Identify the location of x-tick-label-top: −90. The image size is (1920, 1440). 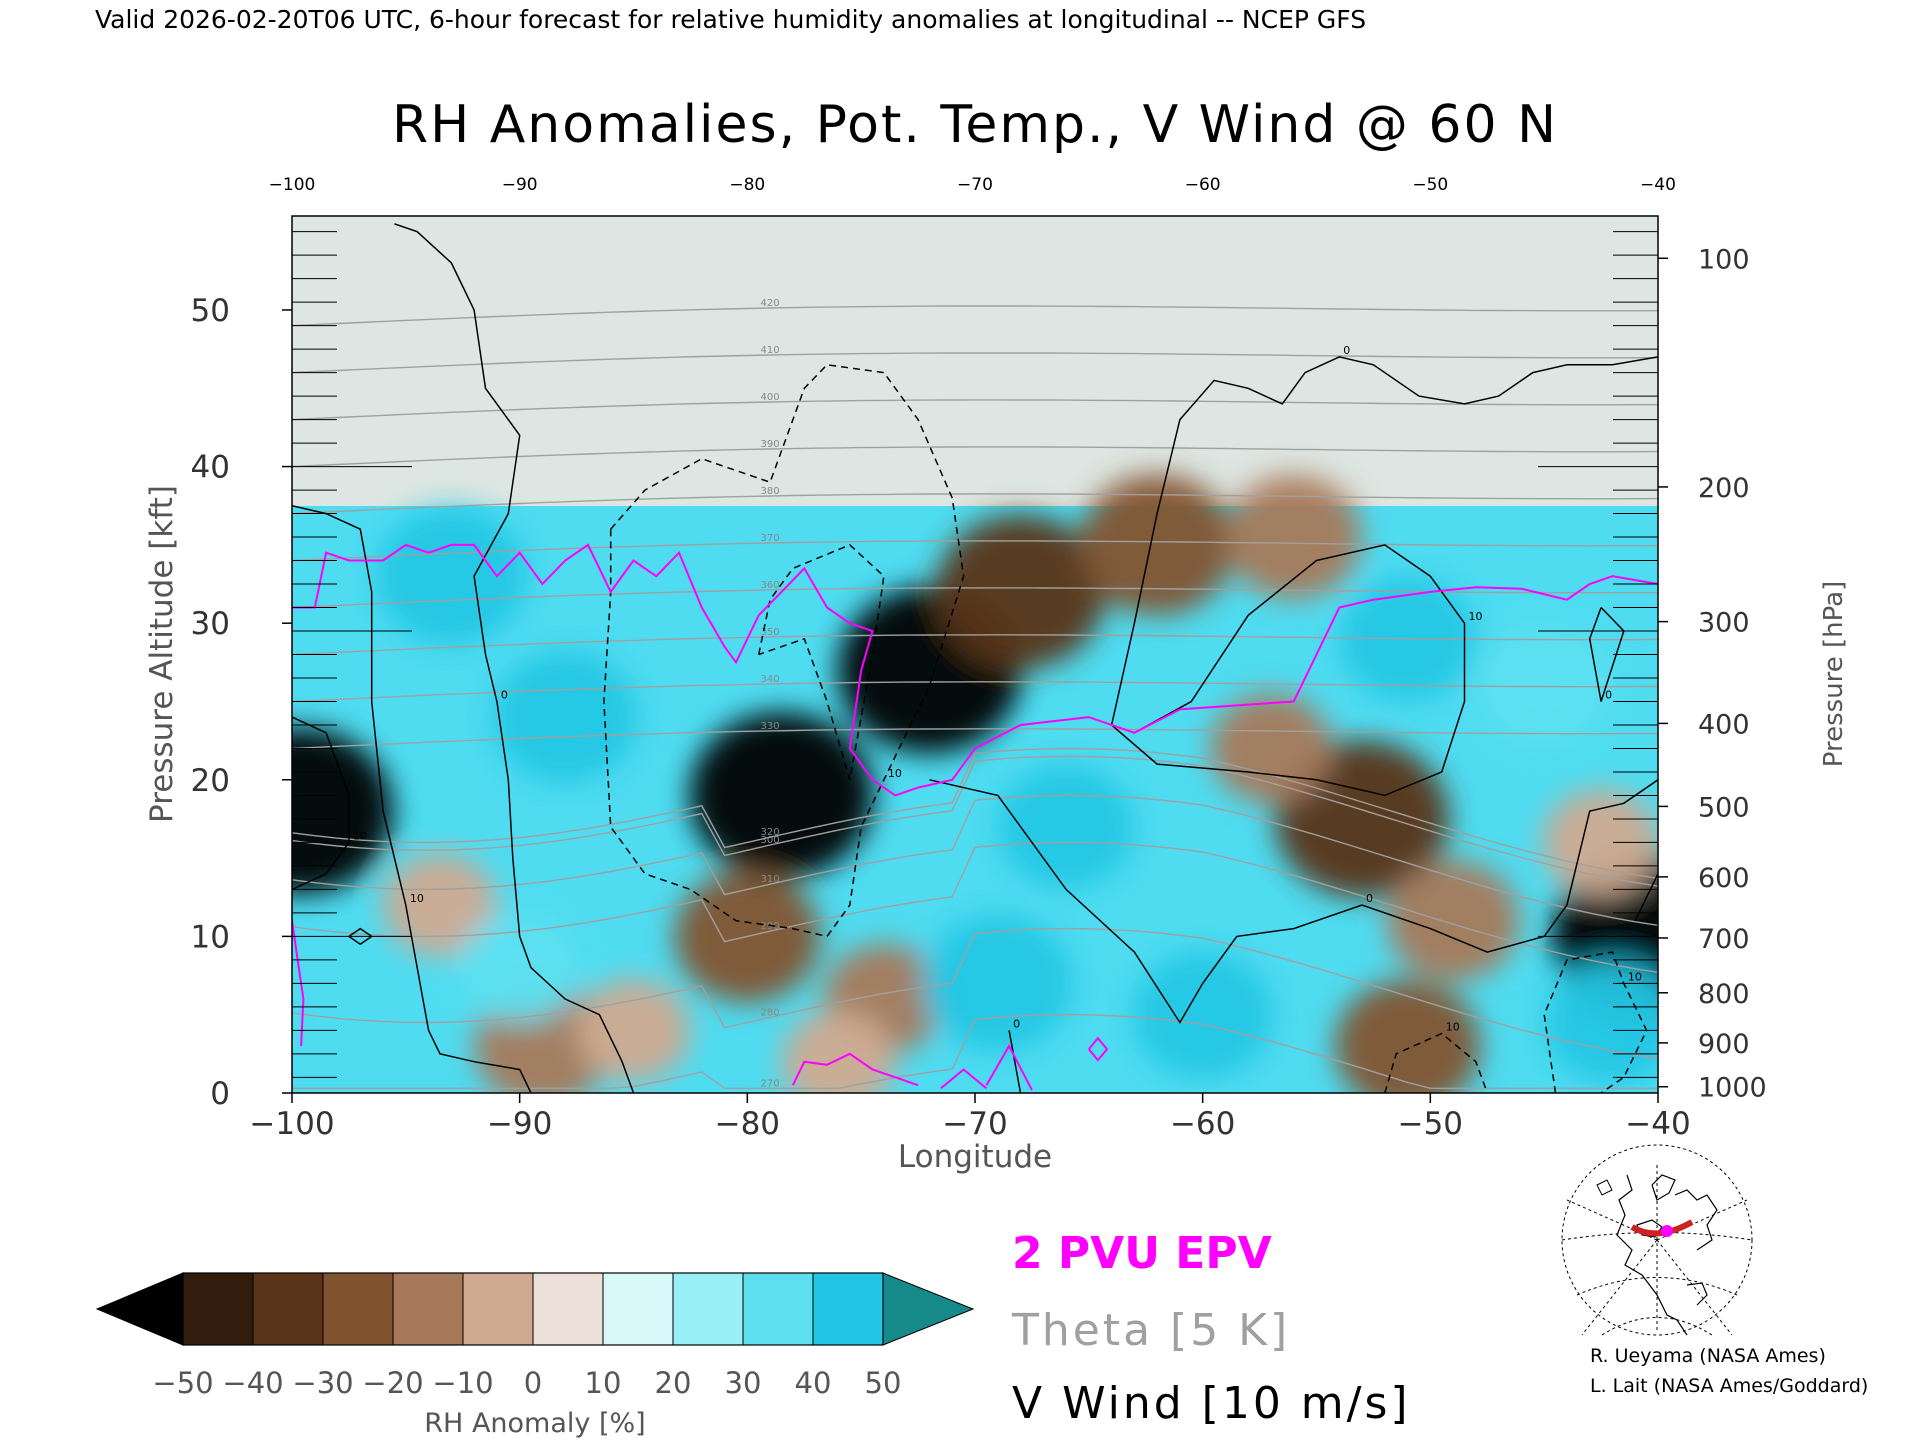
(520, 185).